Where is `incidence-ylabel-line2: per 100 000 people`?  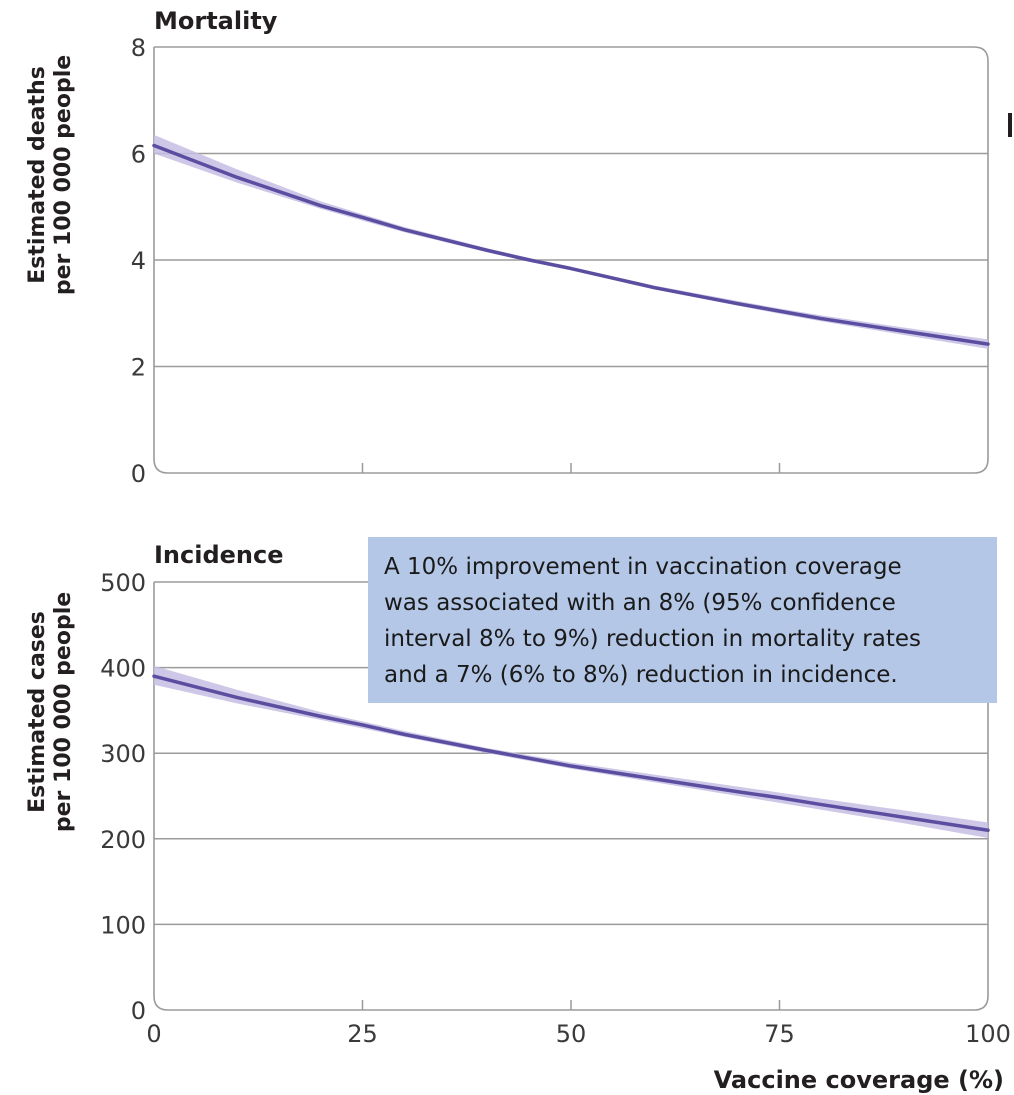
incidence-ylabel-line2: per 100 000 people is located at coordinates (63, 712).